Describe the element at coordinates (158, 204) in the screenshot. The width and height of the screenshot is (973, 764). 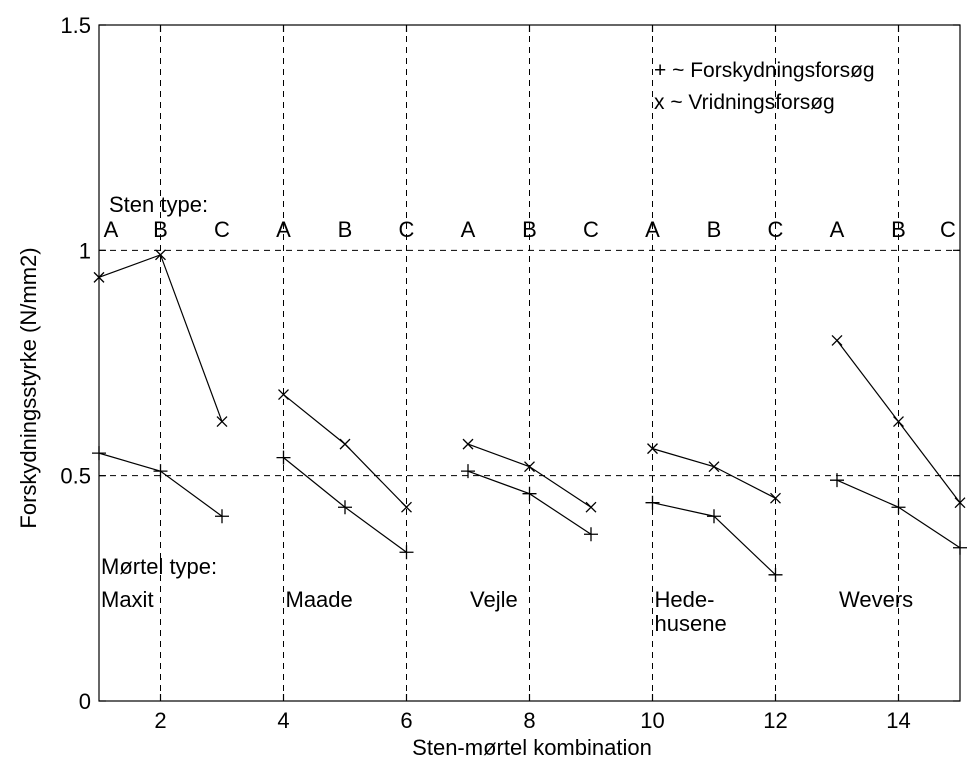
I see `sten-type-title: Sten type:` at that location.